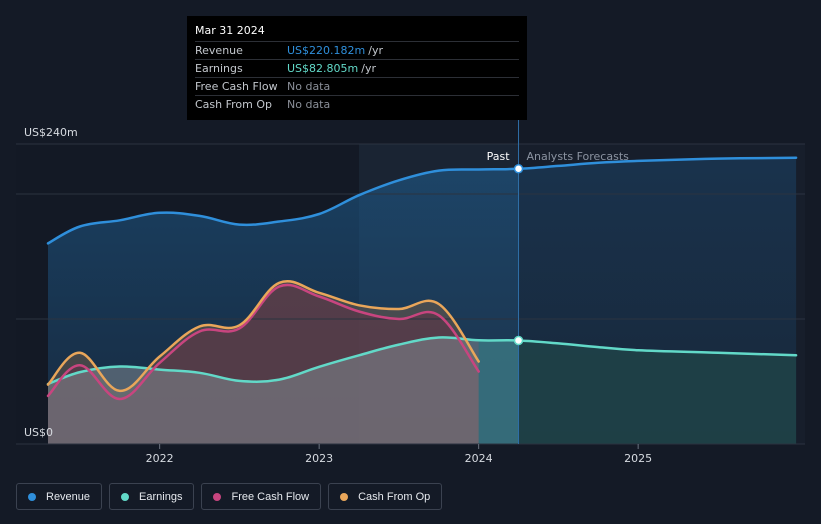 The height and width of the screenshot is (524, 821). What do you see at coordinates (422, 361) in the screenshot?
I see `earnings-line` at bounding box center [422, 361].